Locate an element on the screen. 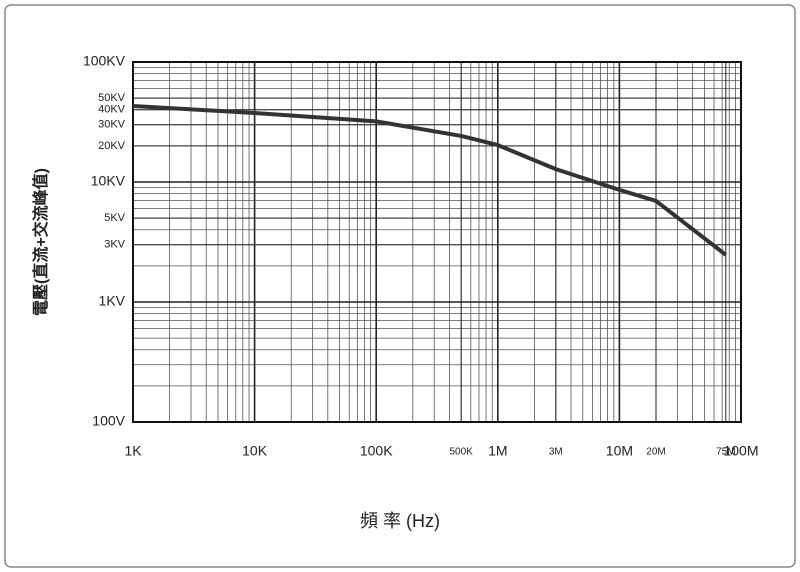 The width and height of the screenshot is (800, 572). y-tick-label: 10KV is located at coordinates (108, 181).